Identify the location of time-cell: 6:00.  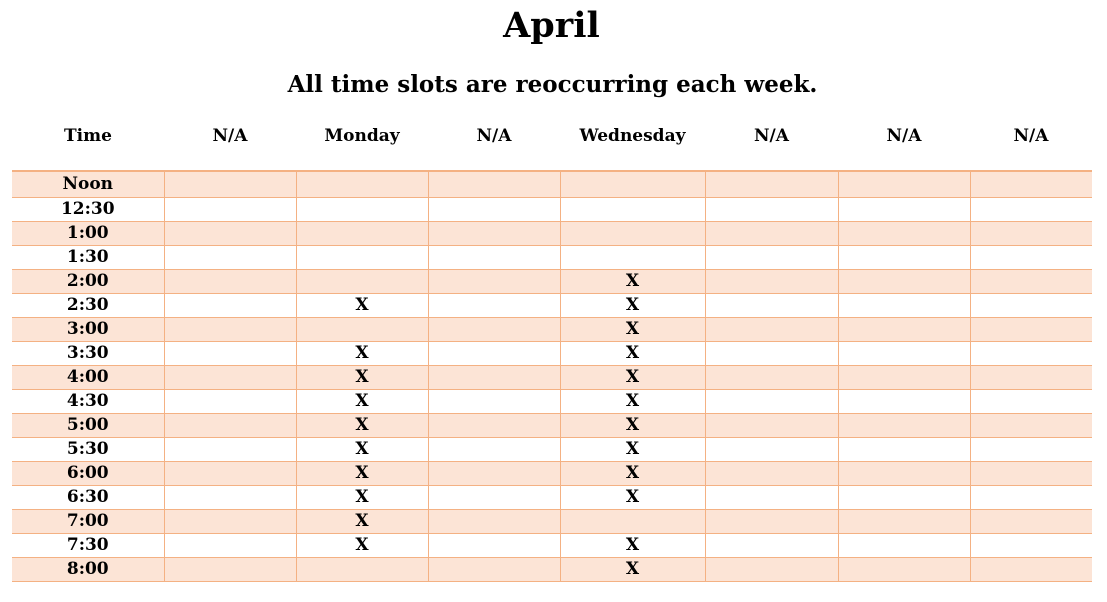
(88, 473).